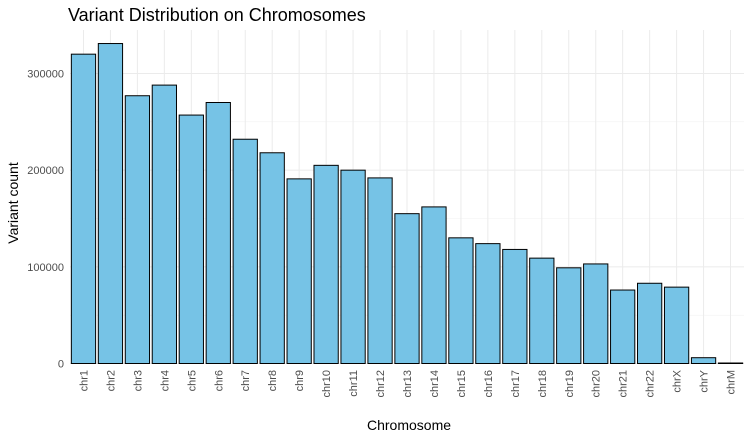 The width and height of the screenshot is (751, 440). What do you see at coordinates (732, 382) in the screenshot?
I see `x-tick-label: chrM` at bounding box center [732, 382].